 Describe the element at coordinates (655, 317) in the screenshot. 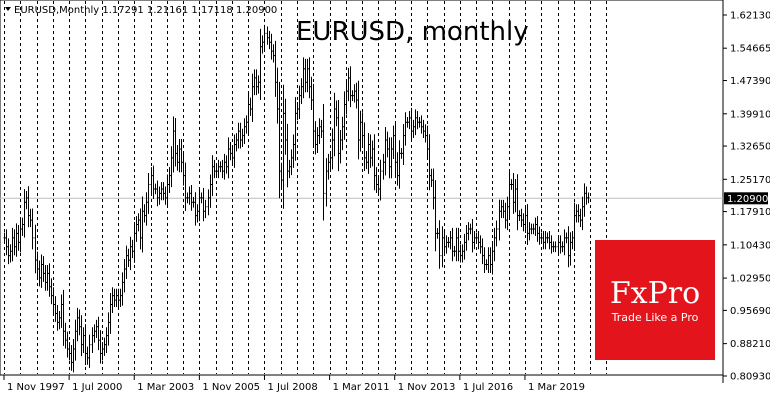

I see `logo-tagline: Trade Like a Pro` at that location.